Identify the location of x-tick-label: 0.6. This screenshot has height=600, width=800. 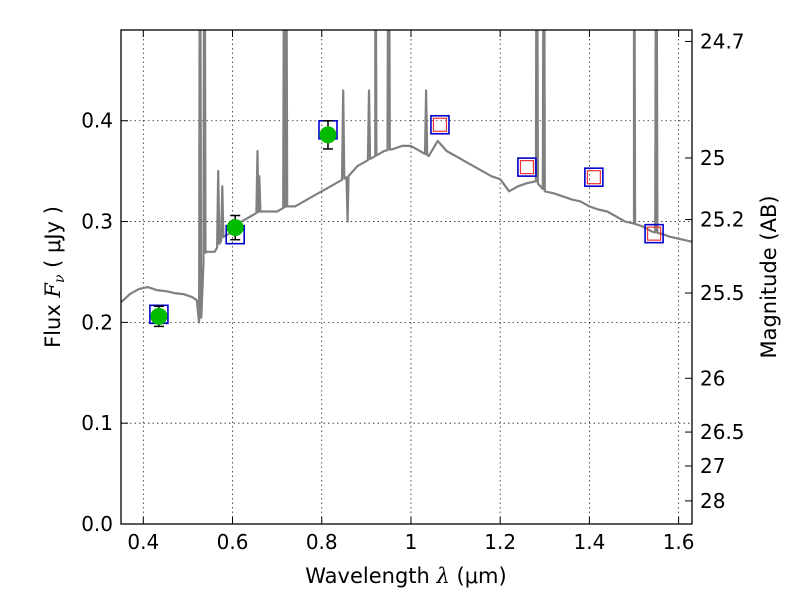
(233, 542).